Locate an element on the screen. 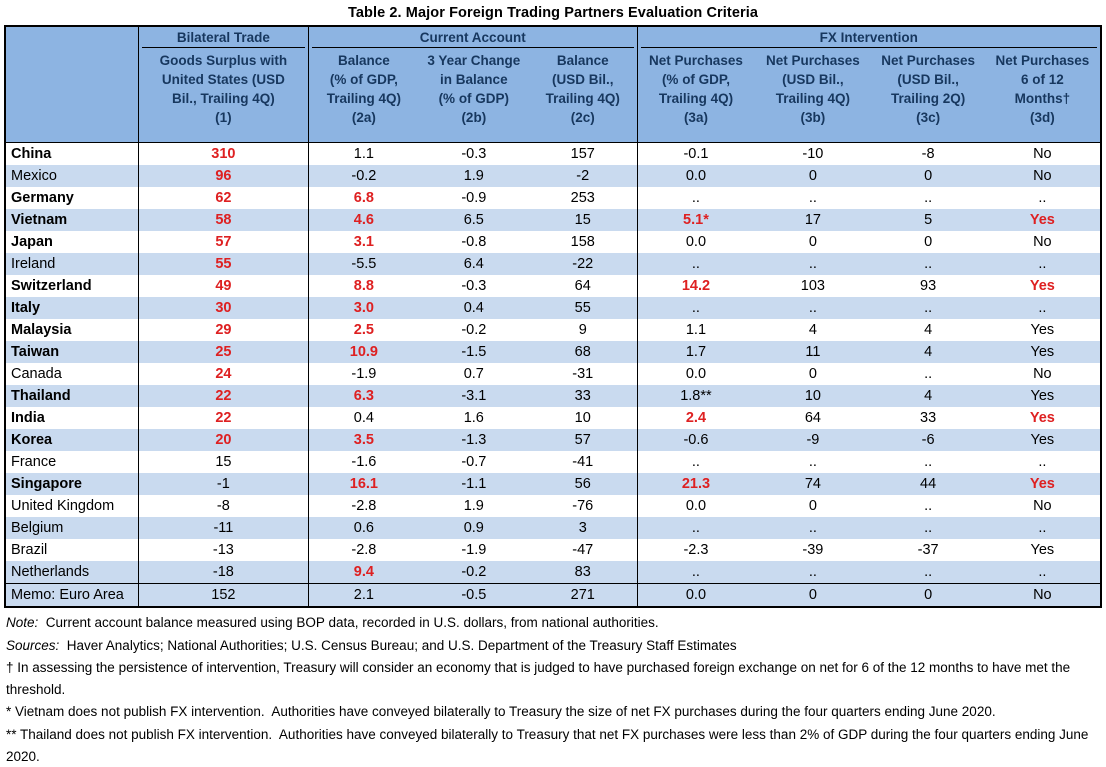  value-cell: -2 is located at coordinates (583, 176).